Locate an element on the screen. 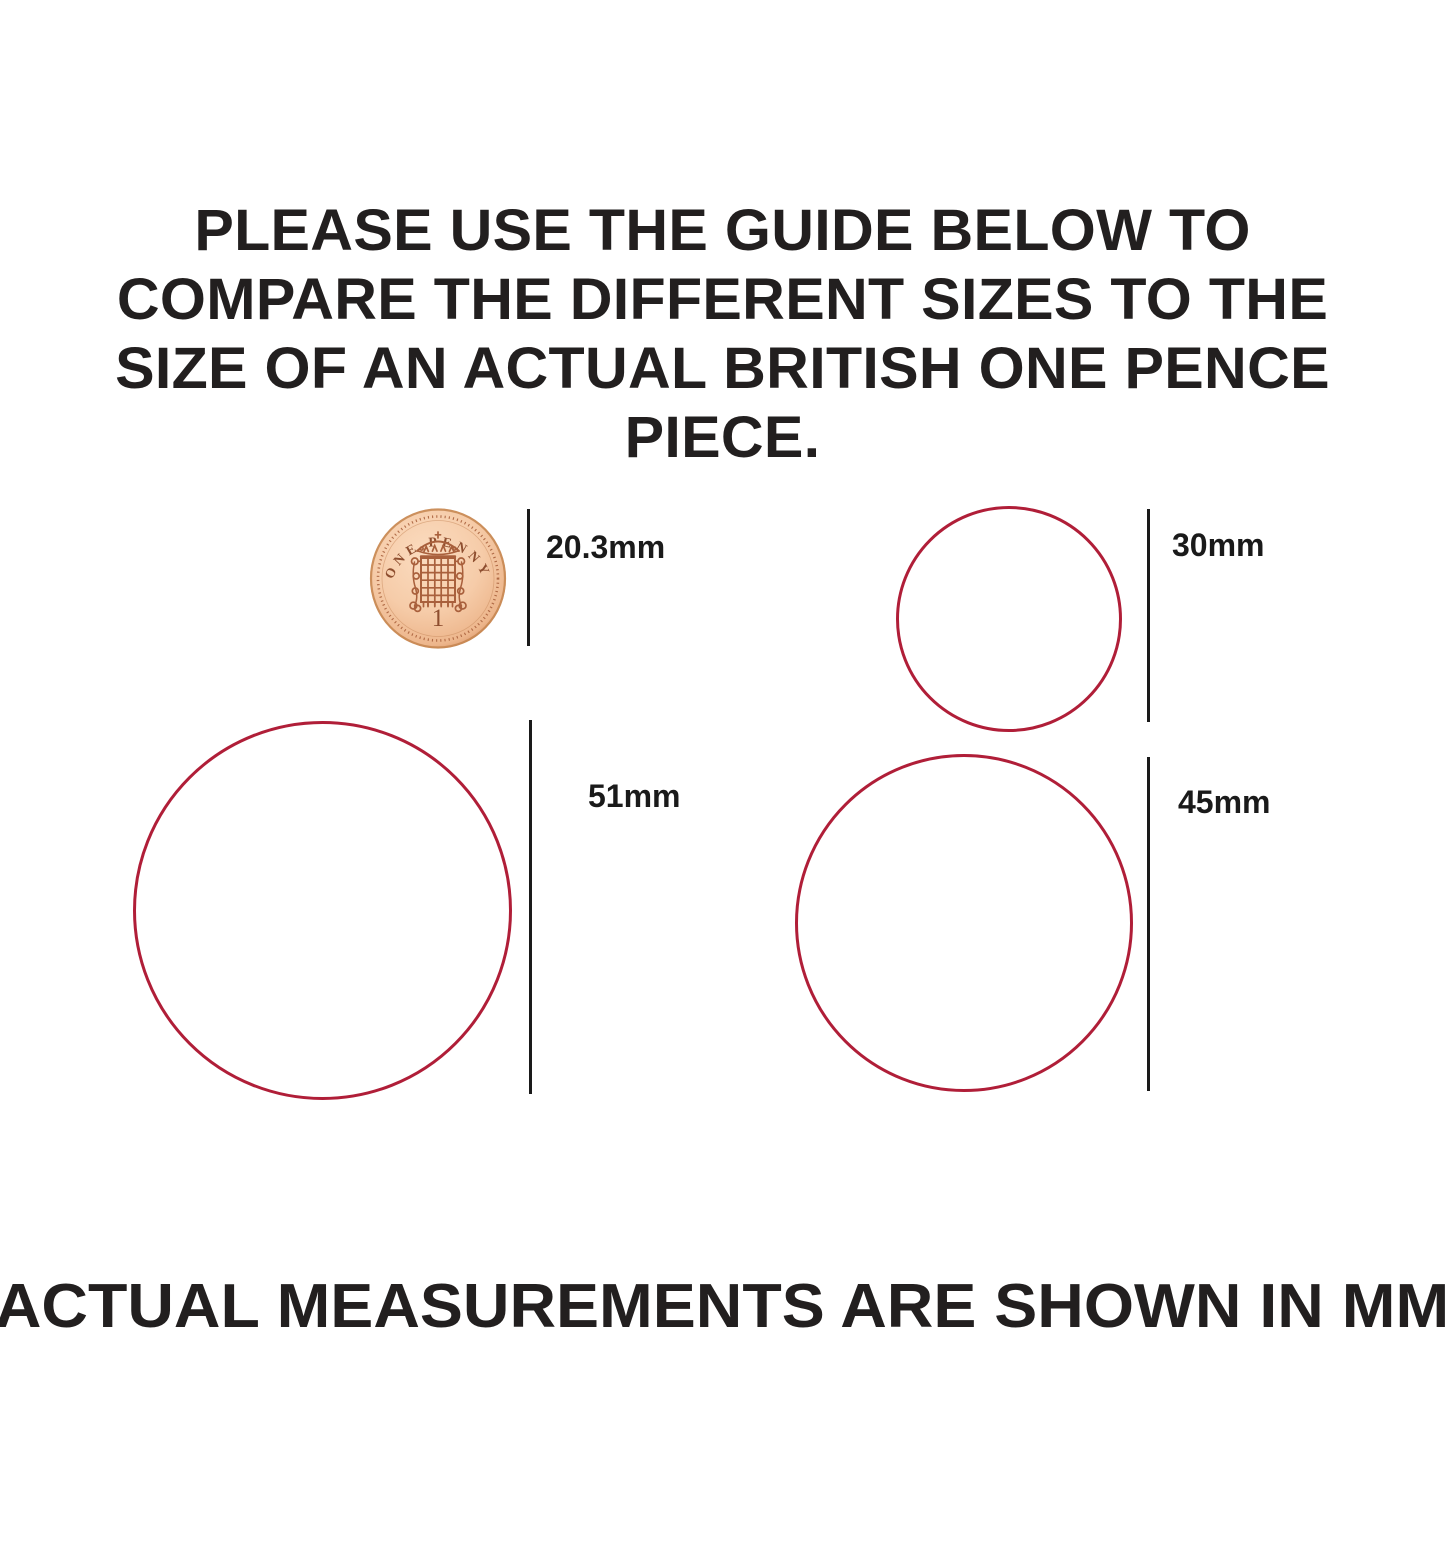 The image size is (1445, 1555). svg-text: 1 is located at coordinates (438, 618).